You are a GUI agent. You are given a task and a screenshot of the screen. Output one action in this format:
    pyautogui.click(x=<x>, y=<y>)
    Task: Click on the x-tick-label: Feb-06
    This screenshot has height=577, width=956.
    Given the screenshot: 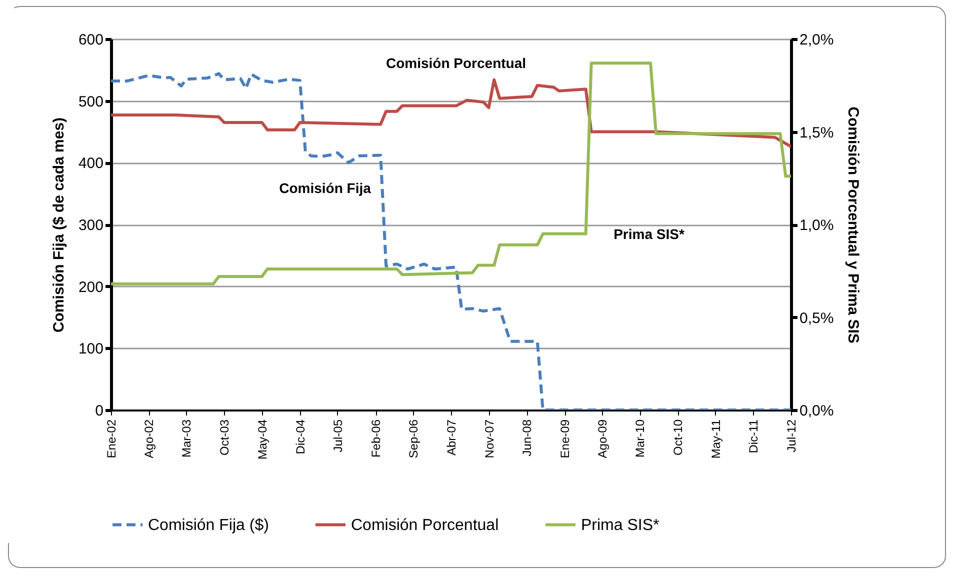 What is the action you would take?
    pyautogui.click(x=376, y=438)
    